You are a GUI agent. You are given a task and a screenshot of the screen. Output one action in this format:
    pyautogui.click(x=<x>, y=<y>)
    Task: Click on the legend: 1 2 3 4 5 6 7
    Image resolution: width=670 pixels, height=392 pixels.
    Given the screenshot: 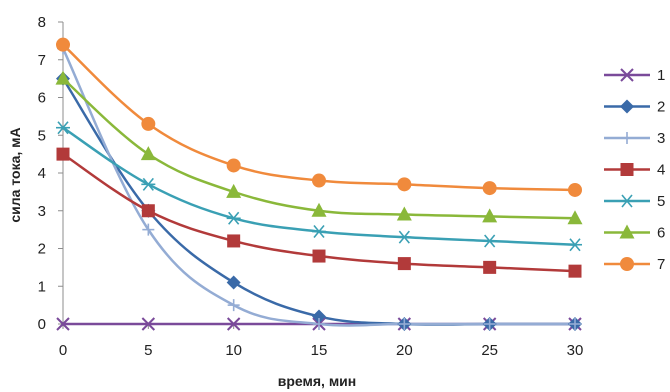 What is the action you would take?
    pyautogui.click(x=634, y=170)
    